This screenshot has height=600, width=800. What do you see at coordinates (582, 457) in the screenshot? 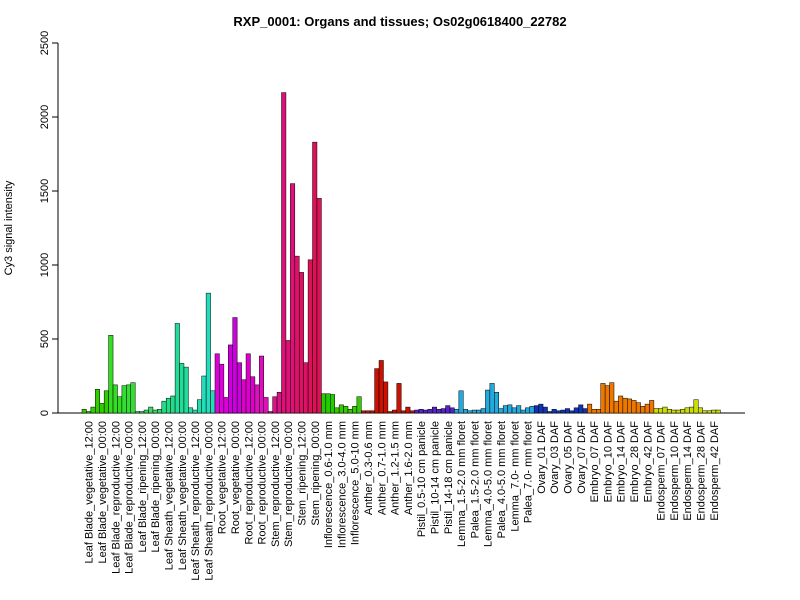
I see `x-category-label: Ovary_07 DAF` at bounding box center [582, 457].